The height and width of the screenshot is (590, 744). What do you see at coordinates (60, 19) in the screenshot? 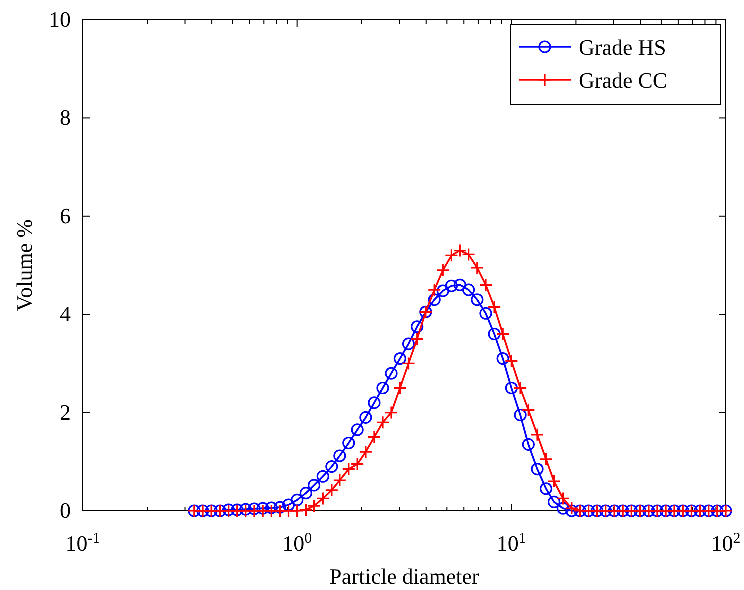
I see `y-tick-label: 10` at bounding box center [60, 19].